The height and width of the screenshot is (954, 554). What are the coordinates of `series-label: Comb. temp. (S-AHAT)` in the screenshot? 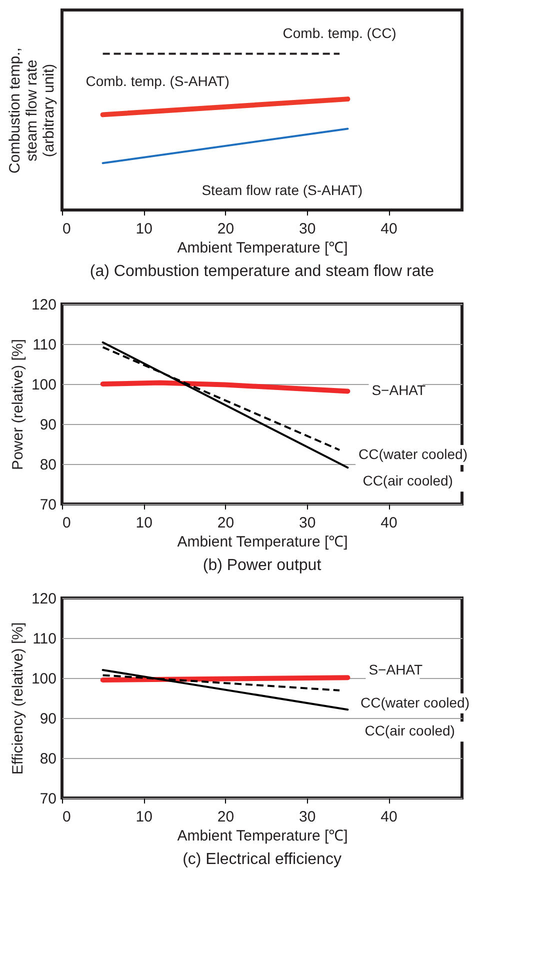 It's located at (158, 81).